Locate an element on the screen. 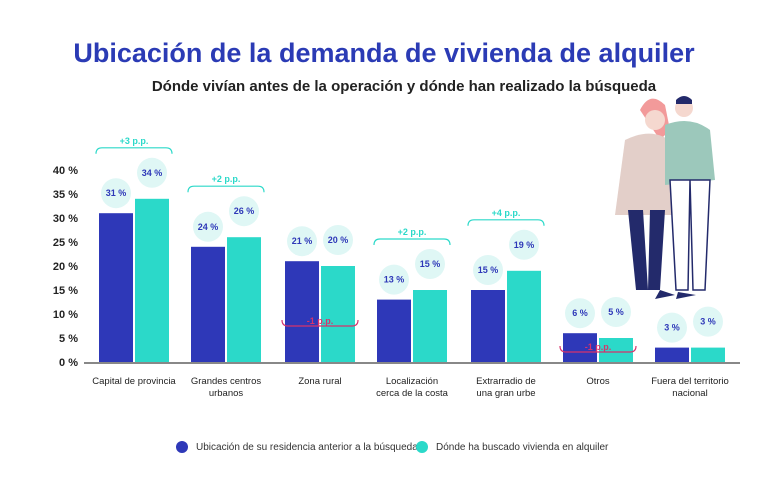 This screenshot has height=492, width=768. y-tick-label: 35 % is located at coordinates (65, 195).